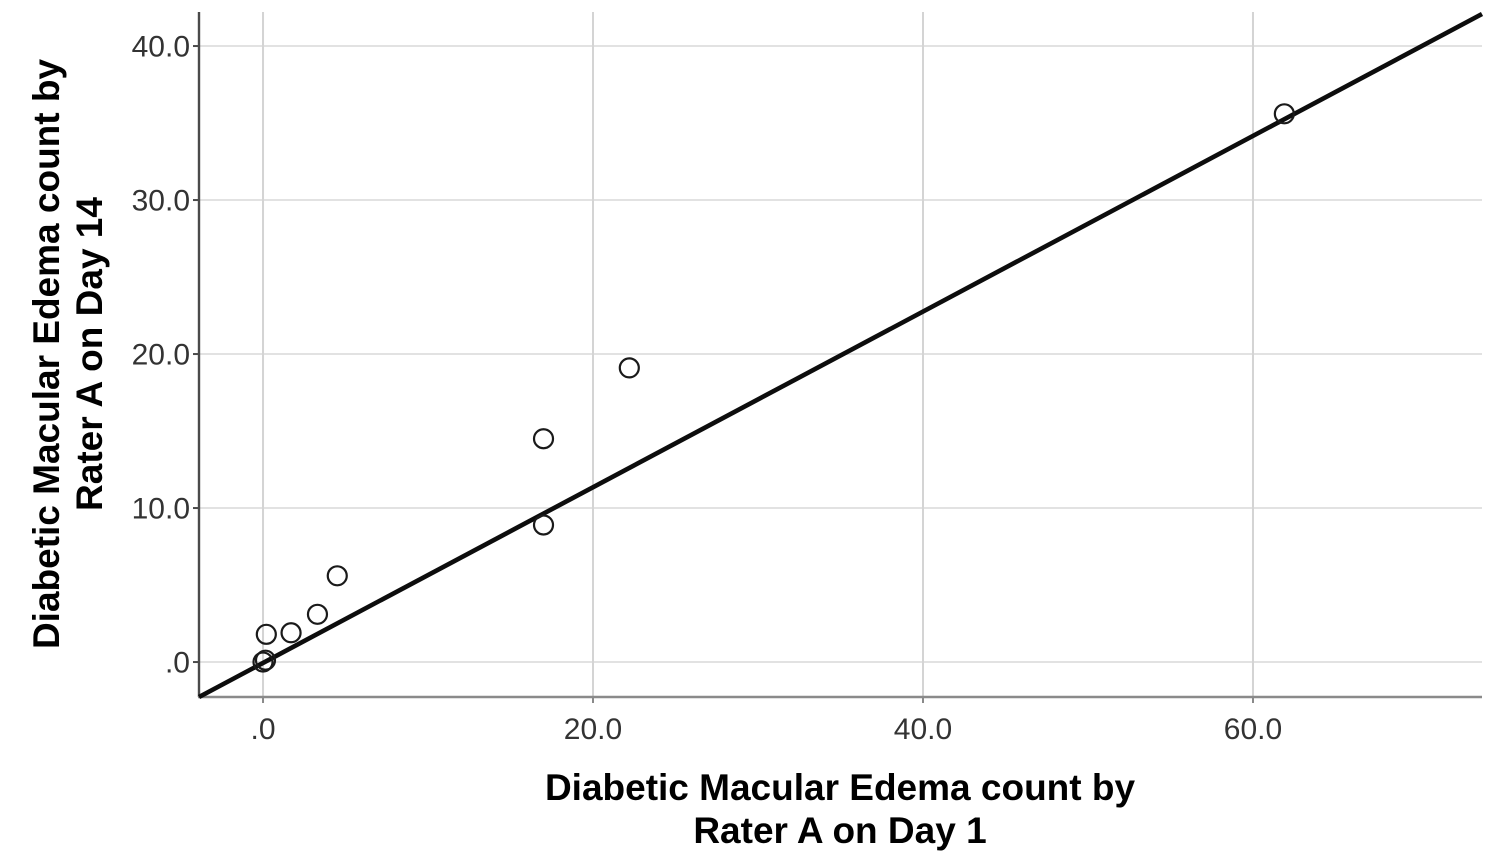 The image size is (1500, 868). What do you see at coordinates (46, 354) in the screenshot?
I see `y-axis-title-line1: Diabetic Macular Edema count by` at bounding box center [46, 354].